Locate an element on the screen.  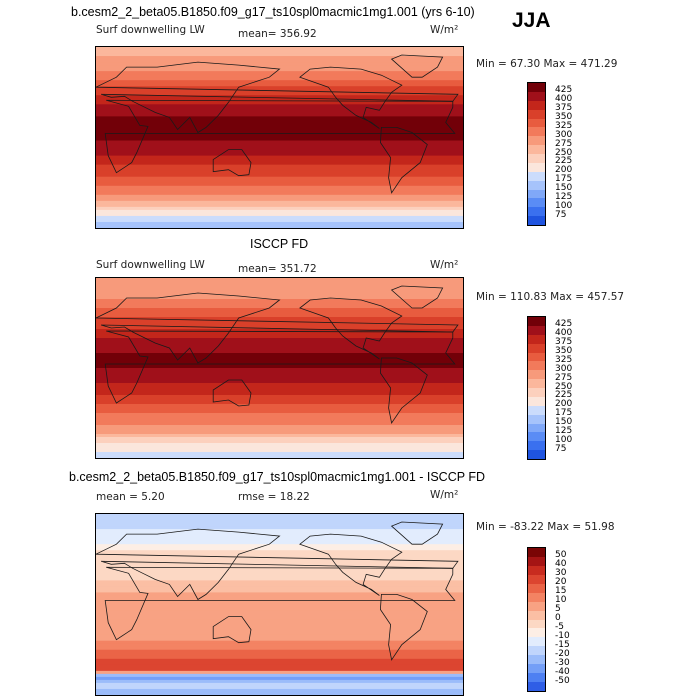
panel1-coastlines is located at coordinates (277, 124).